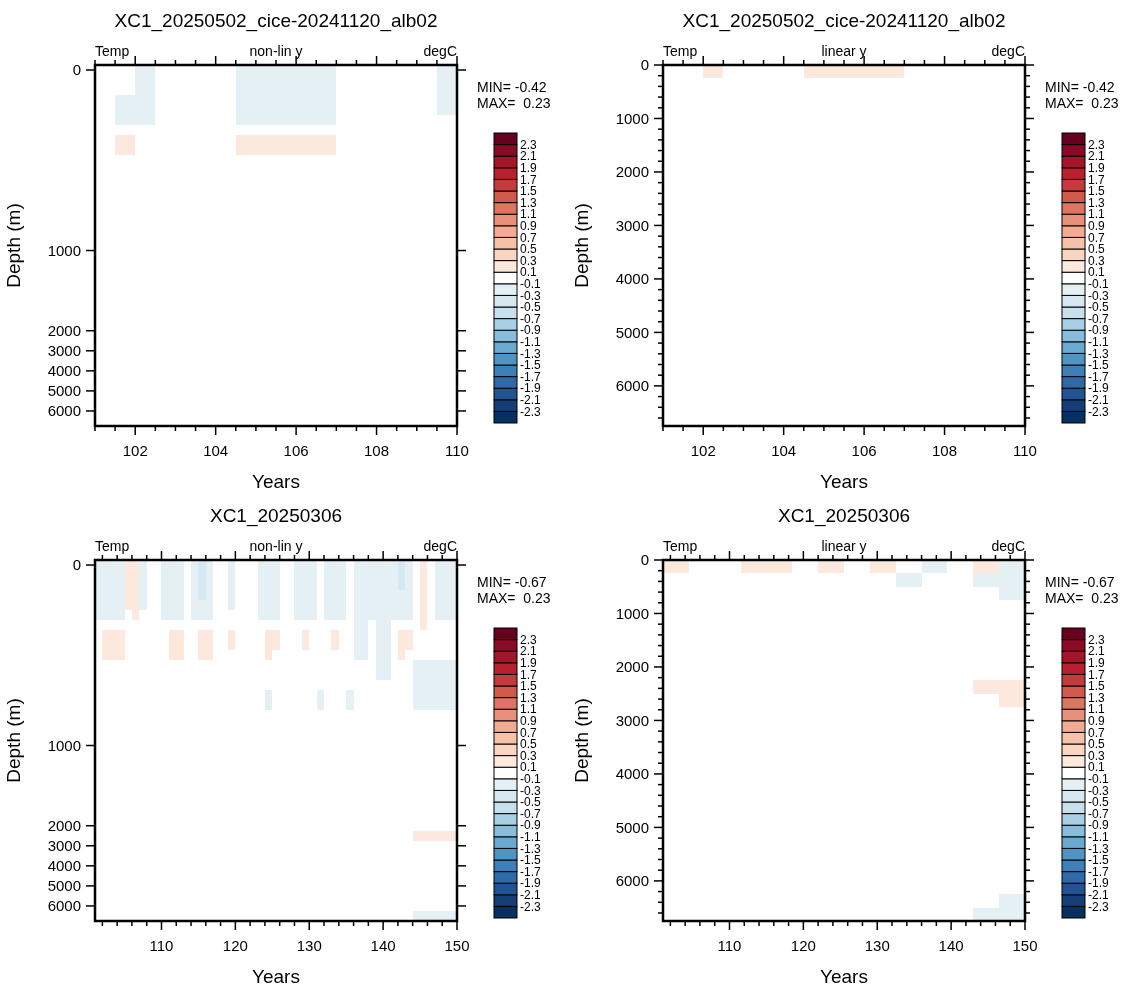 The height and width of the screenshot is (991, 1132). I want to click on text: linear y, so click(844, 546).